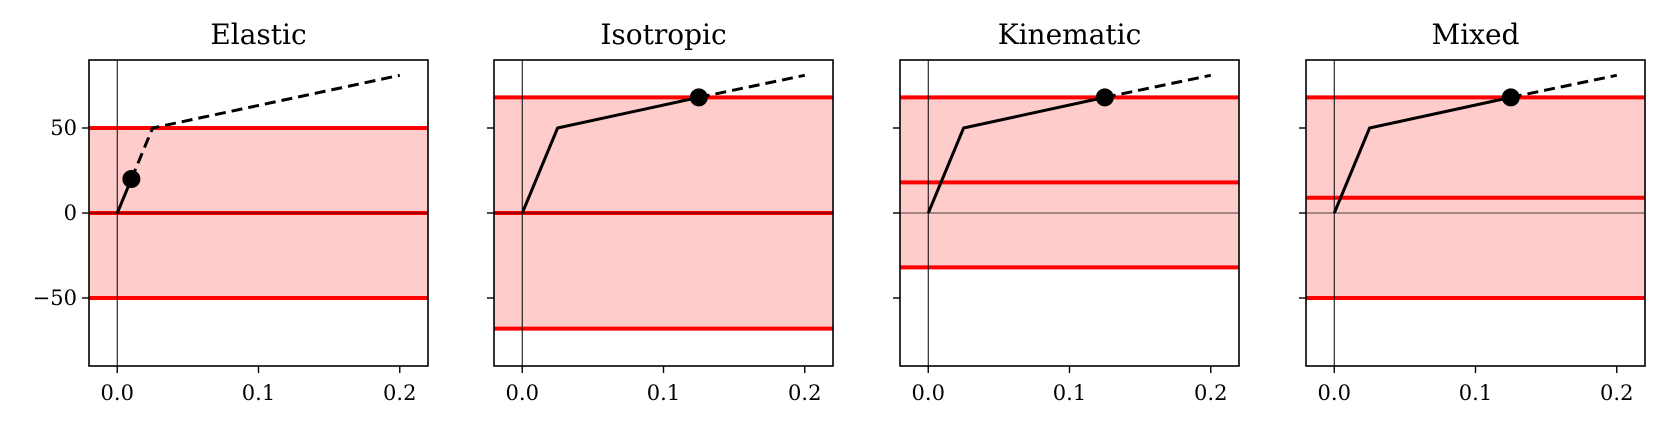 The height and width of the screenshot is (431, 1658). What do you see at coordinates (1070, 34) in the screenshot?
I see `panel-title: Kinematic` at bounding box center [1070, 34].